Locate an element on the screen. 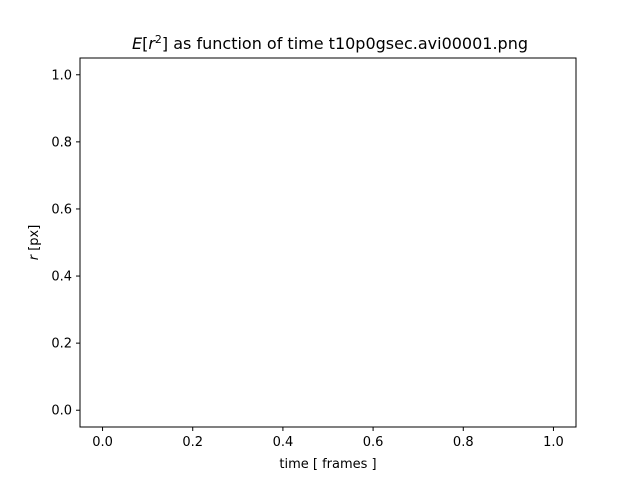 The width and height of the screenshot is (640, 480). y-tick-label: 0.0 is located at coordinates (61, 411).